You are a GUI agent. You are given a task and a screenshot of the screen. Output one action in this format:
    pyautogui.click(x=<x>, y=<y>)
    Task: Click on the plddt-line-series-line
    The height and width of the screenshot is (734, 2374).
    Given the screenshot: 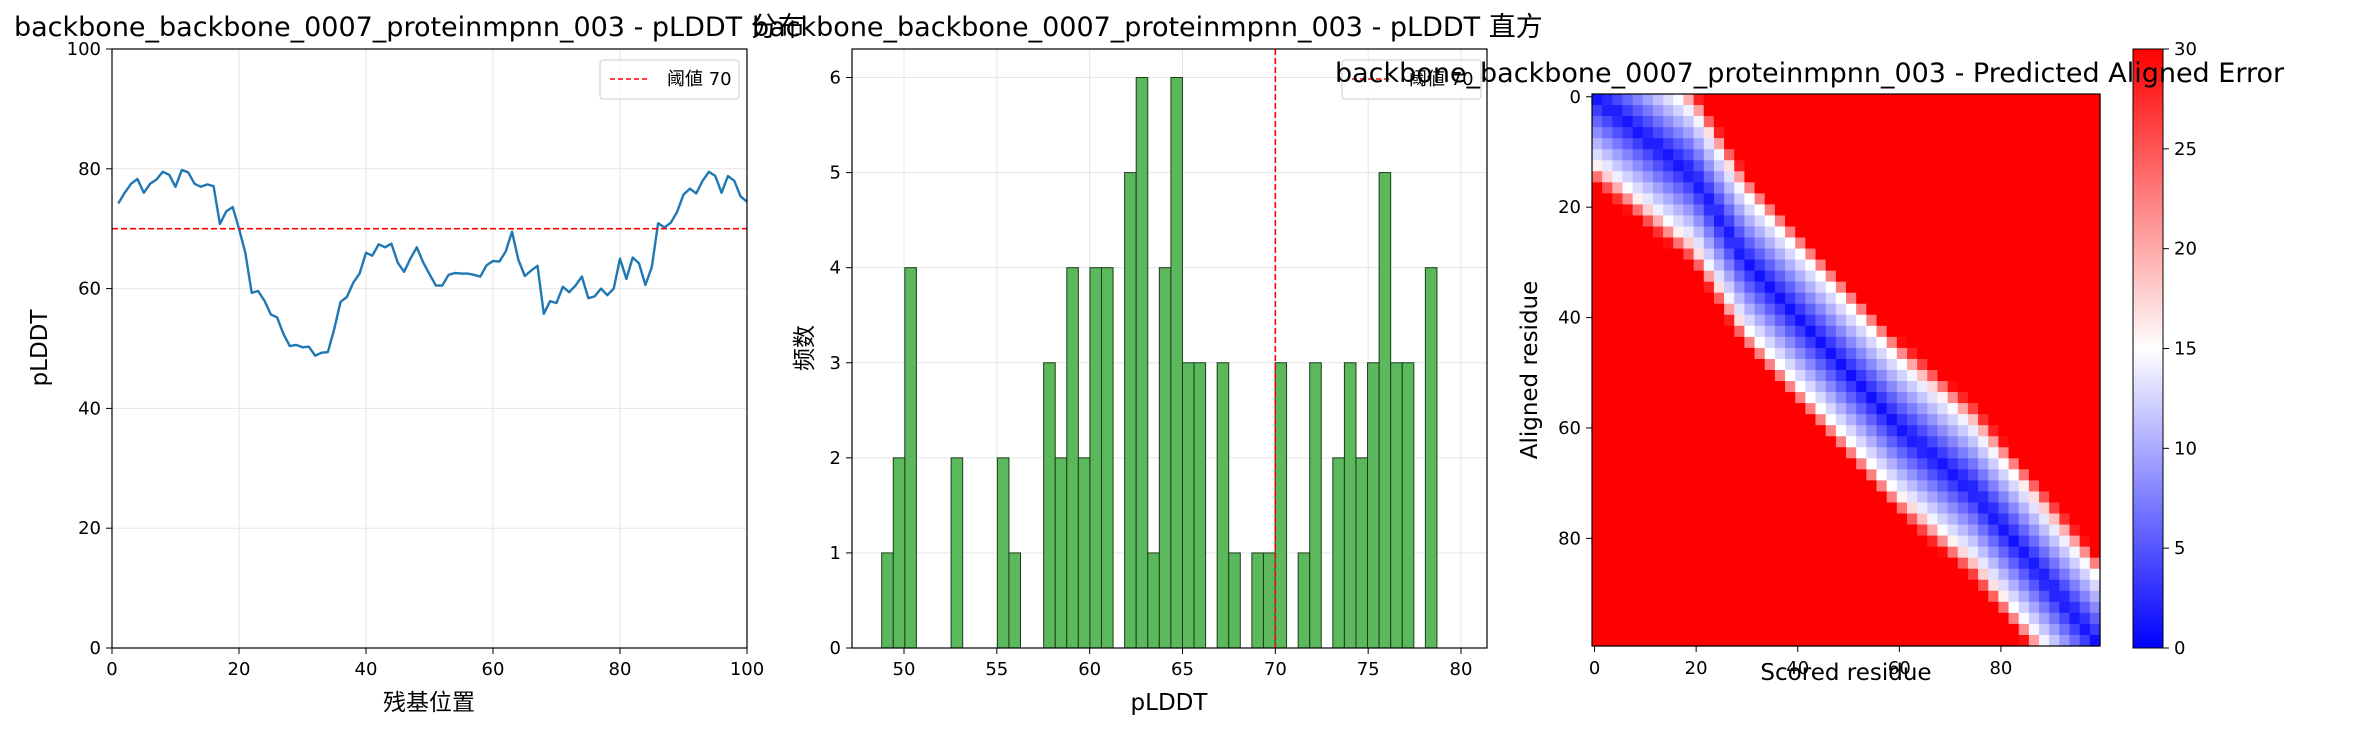 What is the action you would take?
    pyautogui.click(x=432, y=262)
    